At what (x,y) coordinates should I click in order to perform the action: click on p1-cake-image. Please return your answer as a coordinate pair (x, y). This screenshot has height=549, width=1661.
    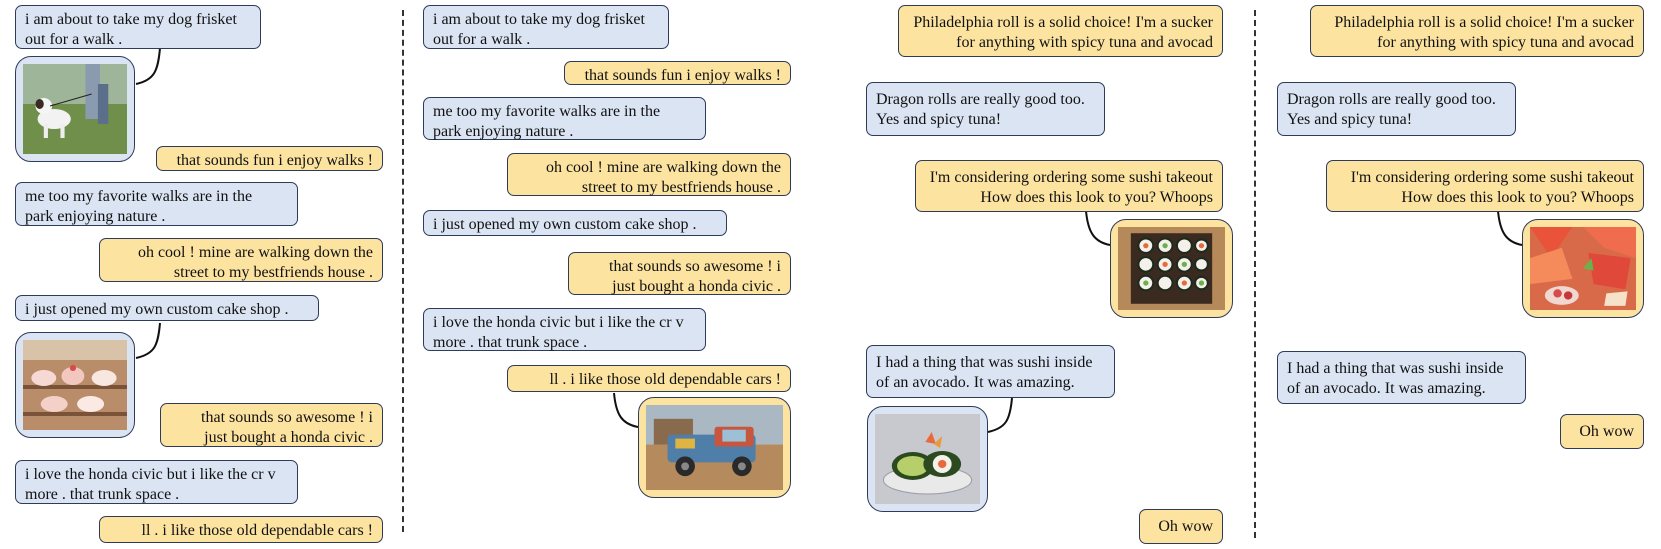
    Looking at the image, I should click on (75, 385).